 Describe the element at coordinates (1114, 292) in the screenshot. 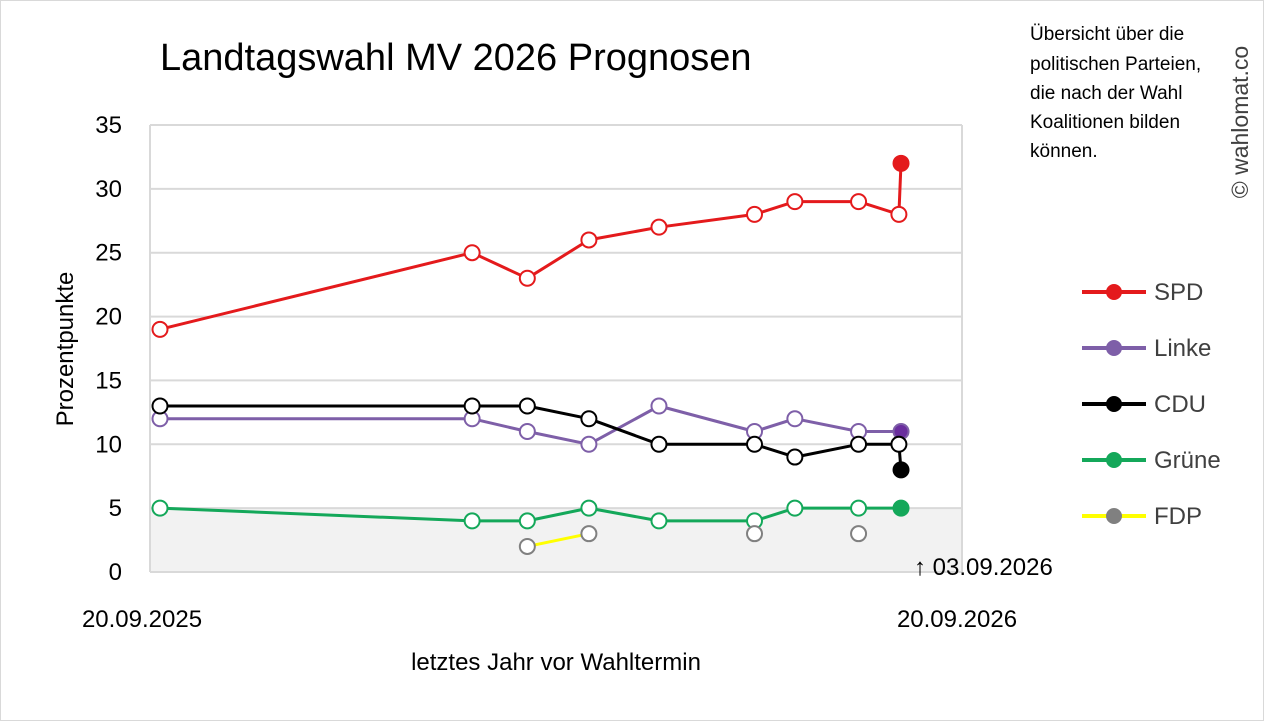

I see `legend-marker-spd` at that location.